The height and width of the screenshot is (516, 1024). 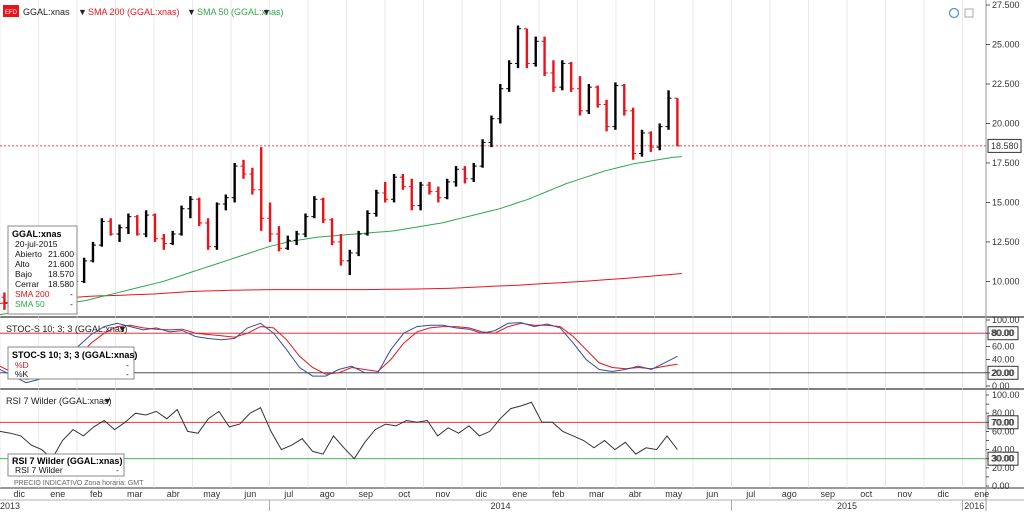 I want to click on rsi-menu: RSI 7 Wilder (GGAL:xnas), so click(x=59, y=401).